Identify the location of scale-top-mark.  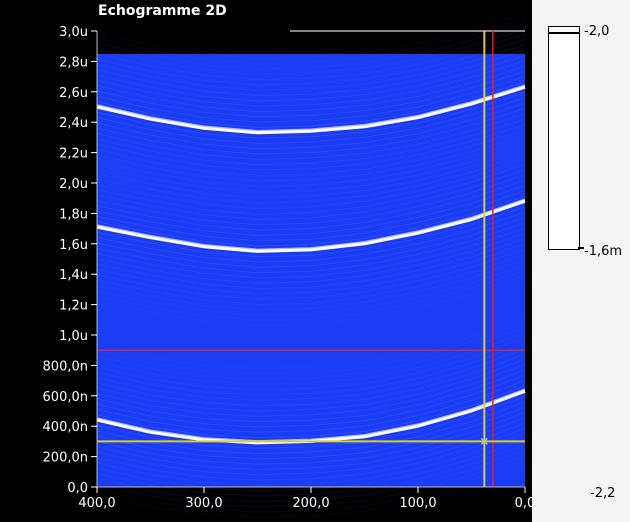
(564, 33).